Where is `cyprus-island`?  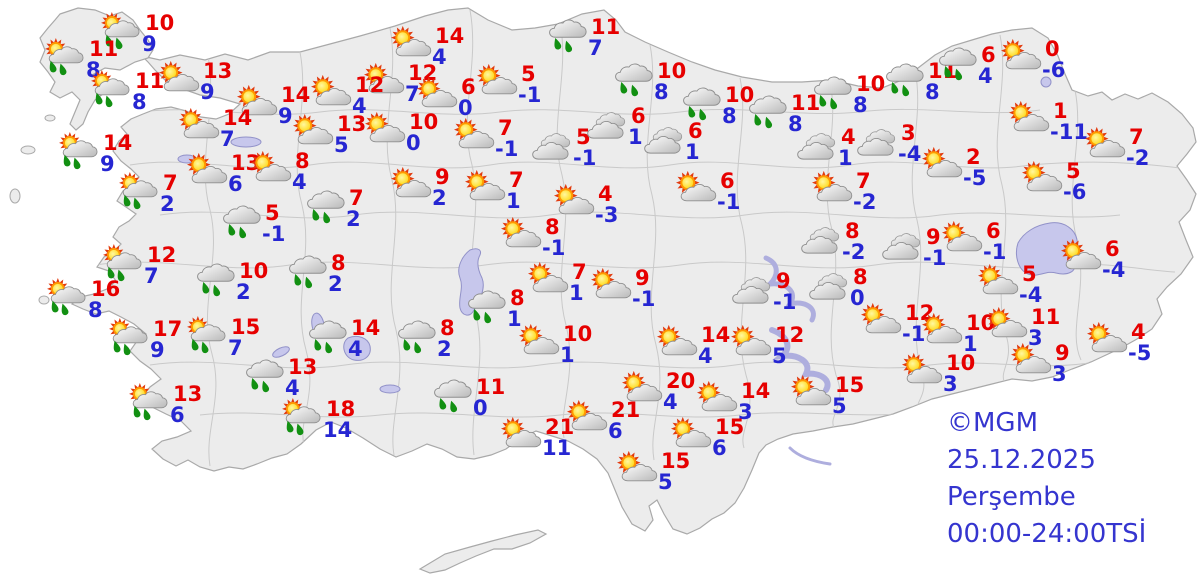
cyprus-island is located at coordinates (483, 551).